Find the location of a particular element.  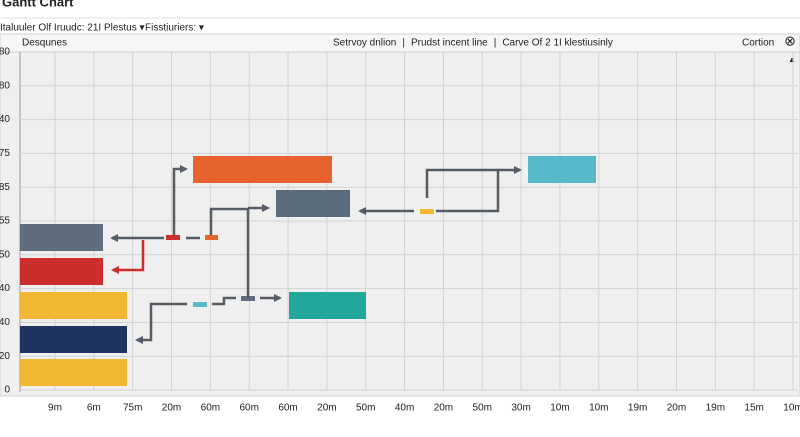

y-label: 50 is located at coordinates (5, 254).